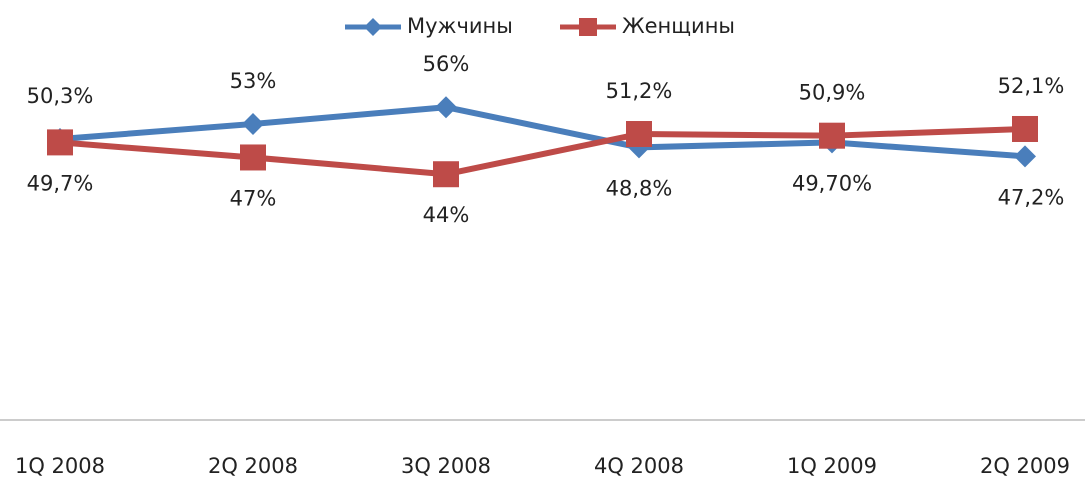 The height and width of the screenshot is (477, 1085). Describe the element at coordinates (60, 465) in the screenshot. I see `x-tick-label: 1Q 2008` at that location.